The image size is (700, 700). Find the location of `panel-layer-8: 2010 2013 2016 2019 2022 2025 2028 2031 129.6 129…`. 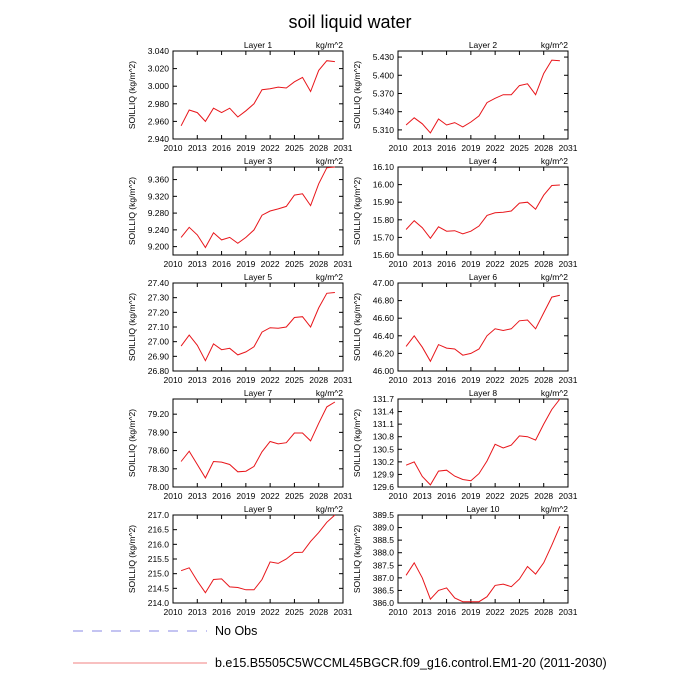

panel-layer-8: 2010 2013 2016 2019 2022 2025 2028 2031 129.6 129… is located at coordinates (465, 444).